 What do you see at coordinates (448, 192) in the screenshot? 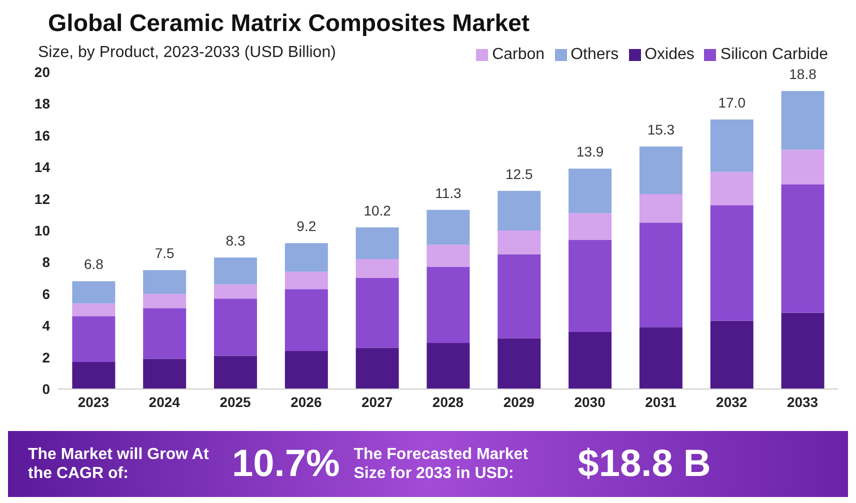
I see `total-label: 11.3` at bounding box center [448, 192].